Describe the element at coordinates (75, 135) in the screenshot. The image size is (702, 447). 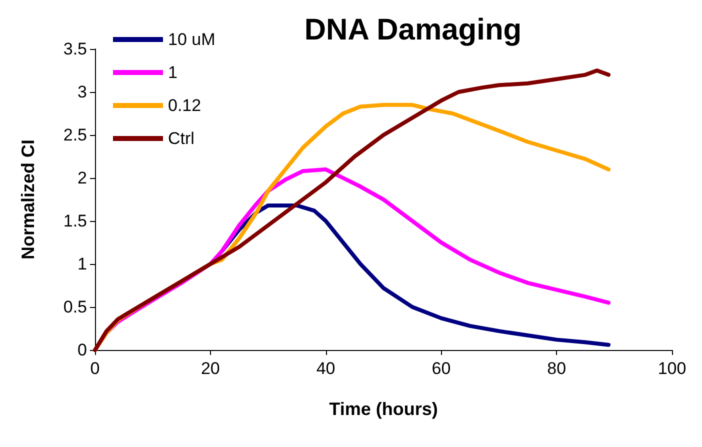
I see `y-tick-label: 2.5` at that location.